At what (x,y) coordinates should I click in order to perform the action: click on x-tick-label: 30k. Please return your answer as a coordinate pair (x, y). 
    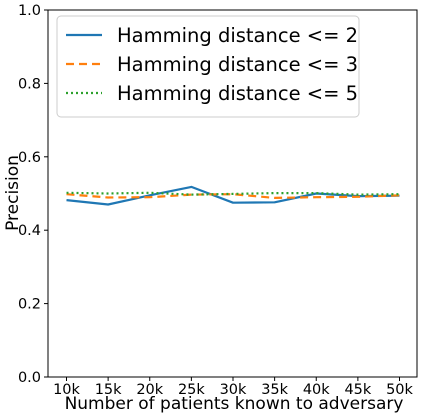
    Looking at the image, I should click on (233, 390).